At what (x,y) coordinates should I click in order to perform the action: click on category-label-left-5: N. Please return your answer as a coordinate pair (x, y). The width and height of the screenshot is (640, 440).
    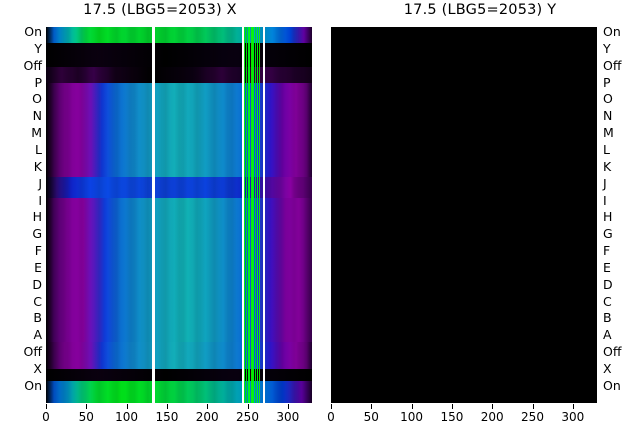
    Looking at the image, I should click on (37, 116).